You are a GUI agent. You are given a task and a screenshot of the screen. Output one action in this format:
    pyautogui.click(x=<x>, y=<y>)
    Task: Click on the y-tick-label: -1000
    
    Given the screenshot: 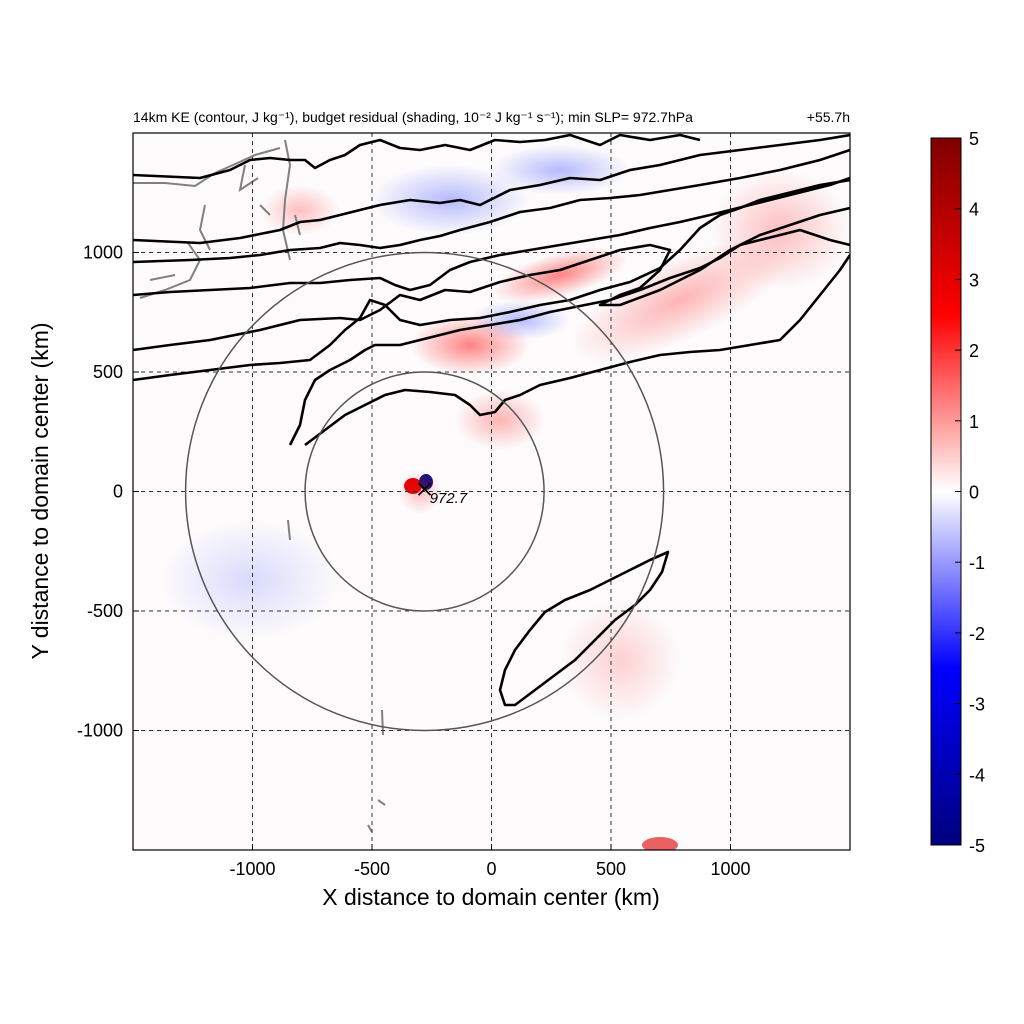 What is the action you would take?
    pyautogui.click(x=100, y=731)
    